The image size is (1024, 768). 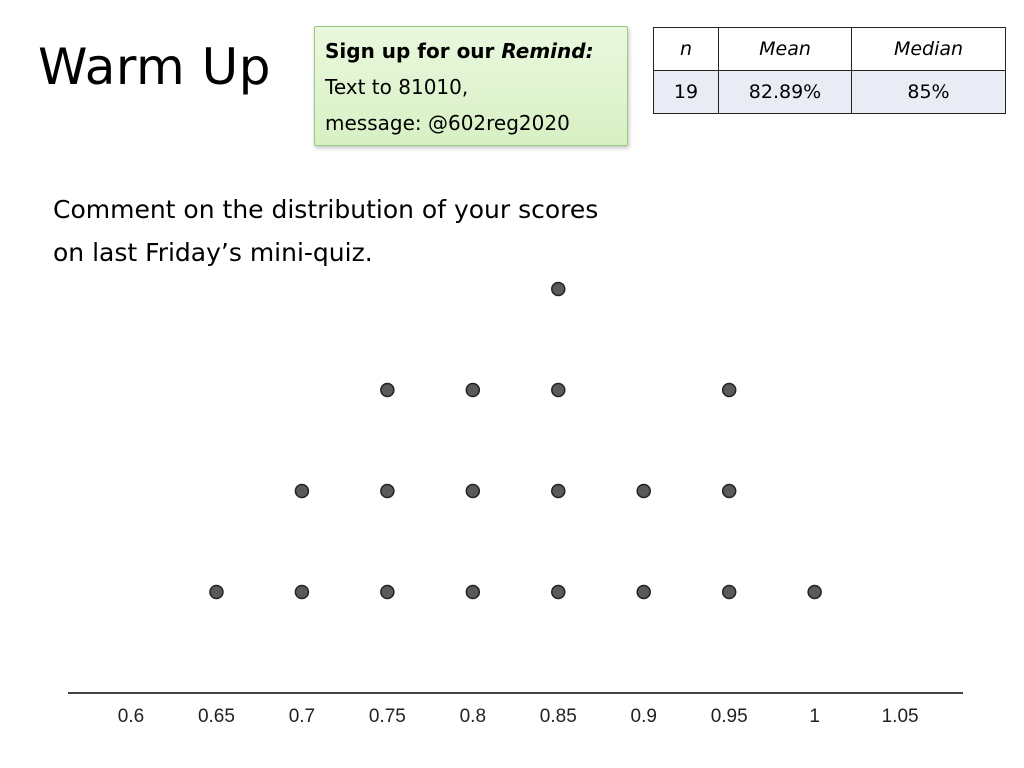 What do you see at coordinates (387, 716) in the screenshot?
I see `x-tick-label: 0.75` at bounding box center [387, 716].